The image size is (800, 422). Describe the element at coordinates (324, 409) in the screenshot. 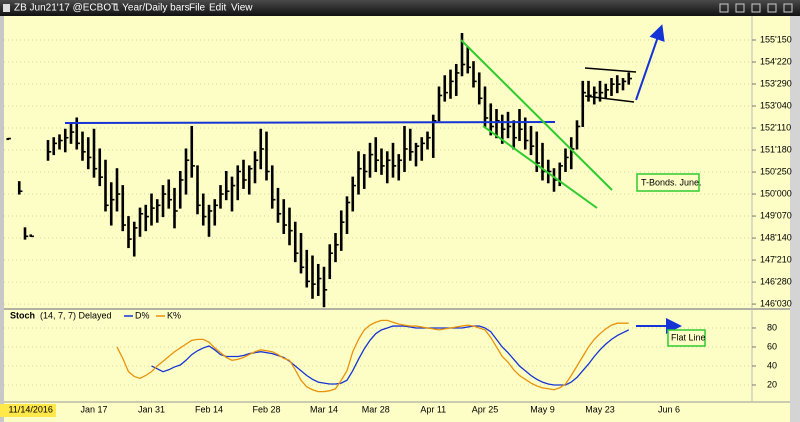

I see `x-tick-label: Mar 14` at that location.